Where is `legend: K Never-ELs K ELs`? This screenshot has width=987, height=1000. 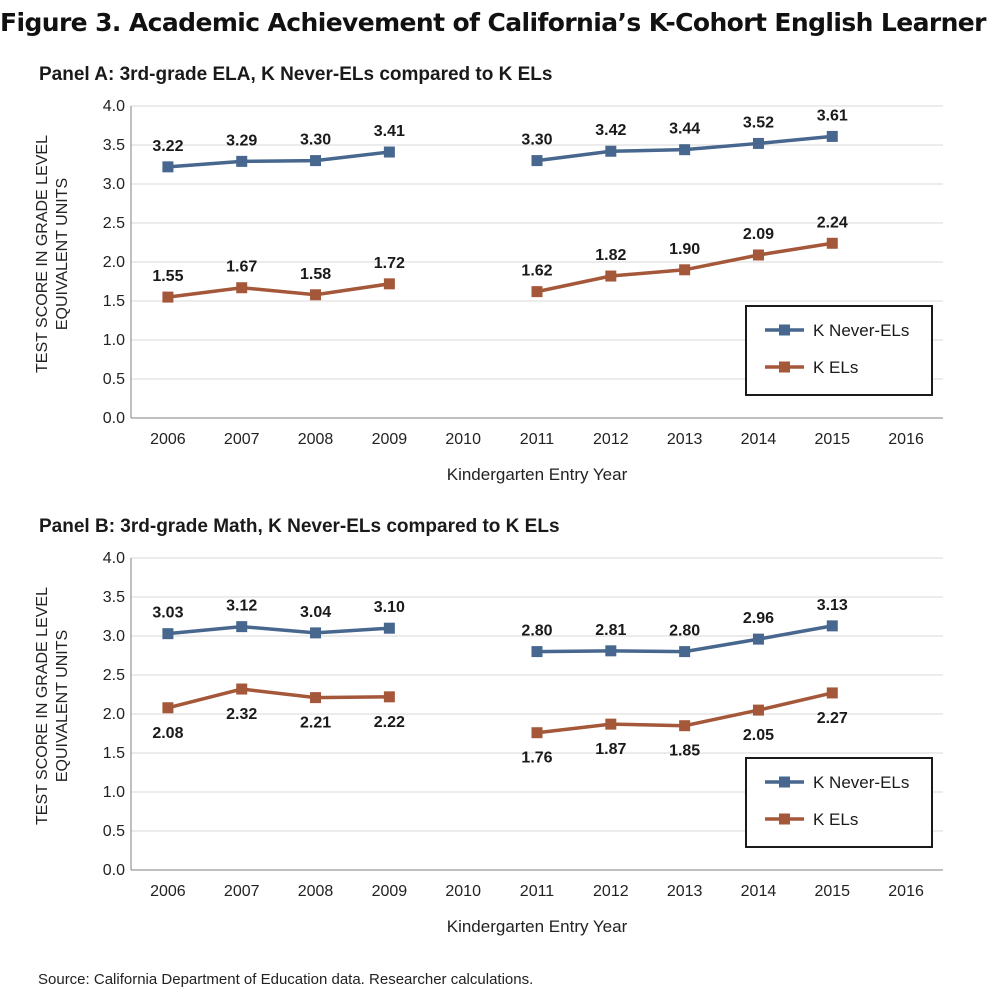 legend: K Never-ELs K ELs is located at coordinates (839, 802).